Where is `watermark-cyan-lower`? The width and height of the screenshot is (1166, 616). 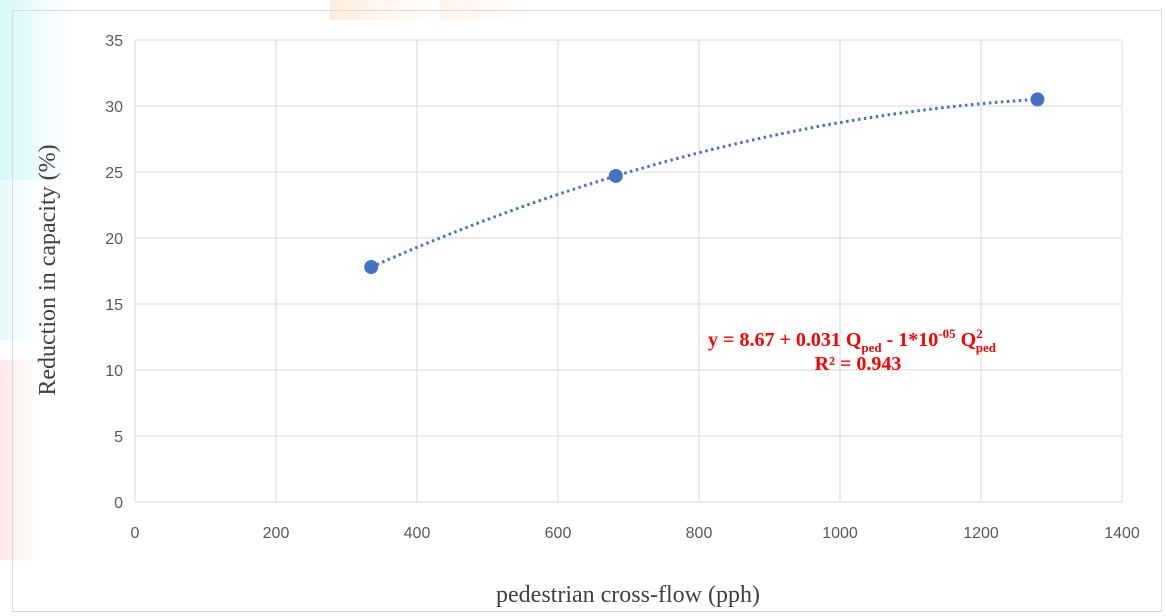 watermark-cyan-lower is located at coordinates (20, 260).